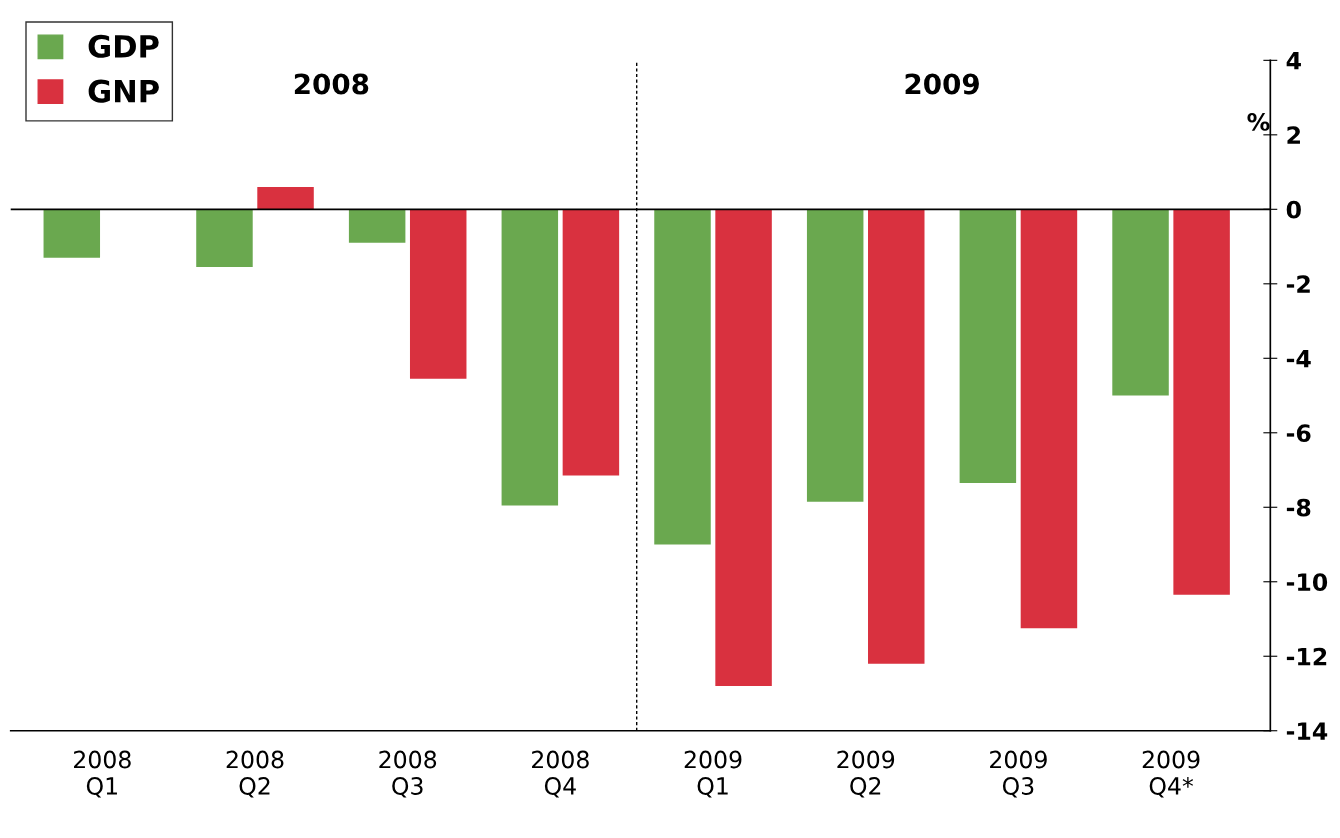 This screenshot has height=838, width=1340. What do you see at coordinates (1306, 656) in the screenshot?
I see `y-tick-label: -12` at bounding box center [1306, 656].